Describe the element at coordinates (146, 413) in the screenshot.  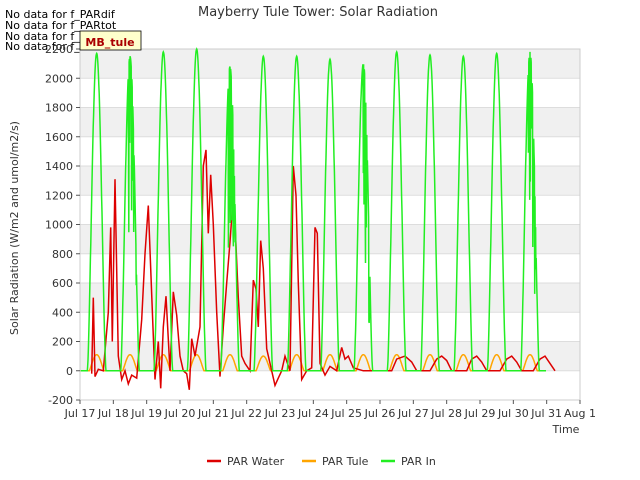
I see `x-tick-label: Jul 19` at that location.